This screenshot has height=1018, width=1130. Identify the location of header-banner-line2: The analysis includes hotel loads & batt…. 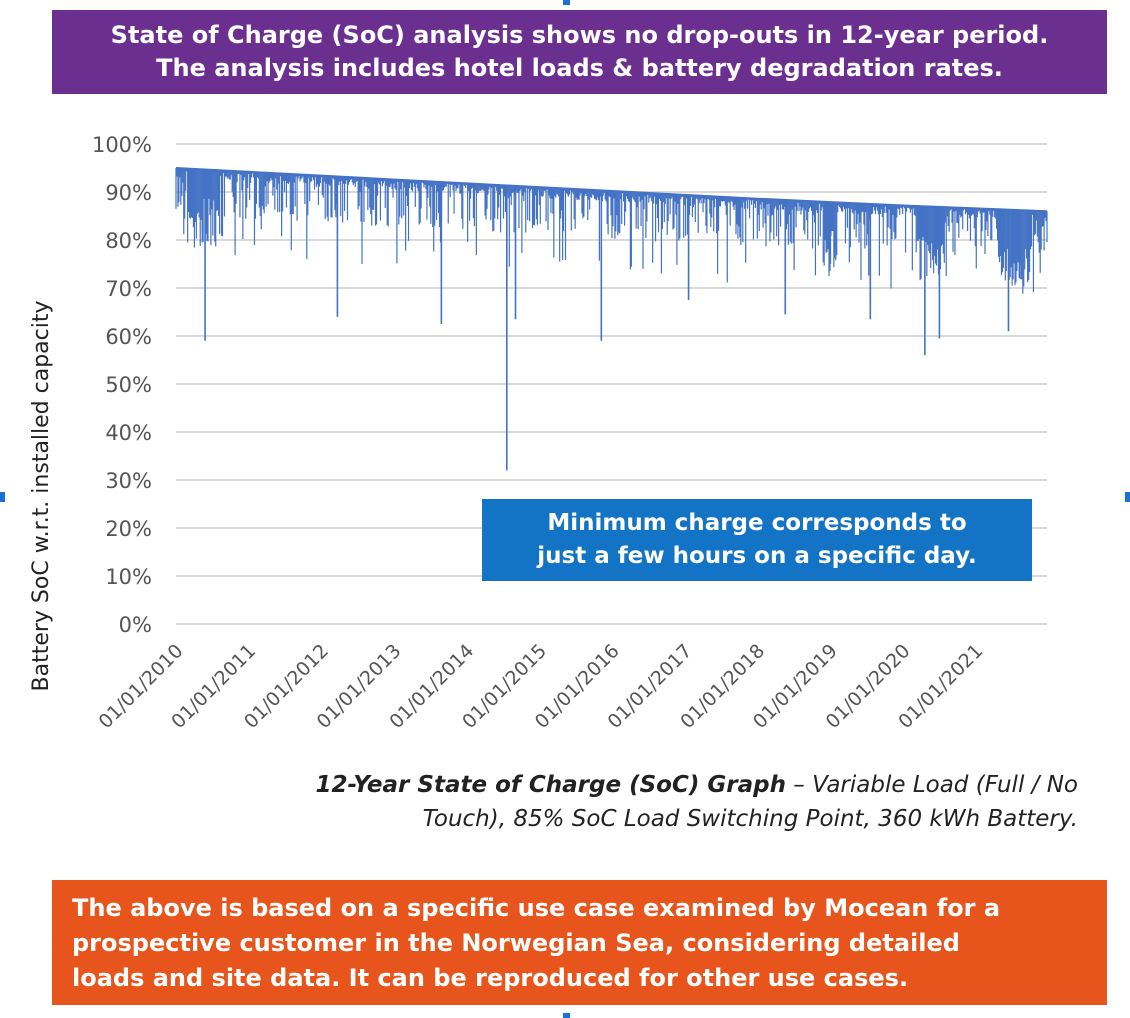
(579, 68).